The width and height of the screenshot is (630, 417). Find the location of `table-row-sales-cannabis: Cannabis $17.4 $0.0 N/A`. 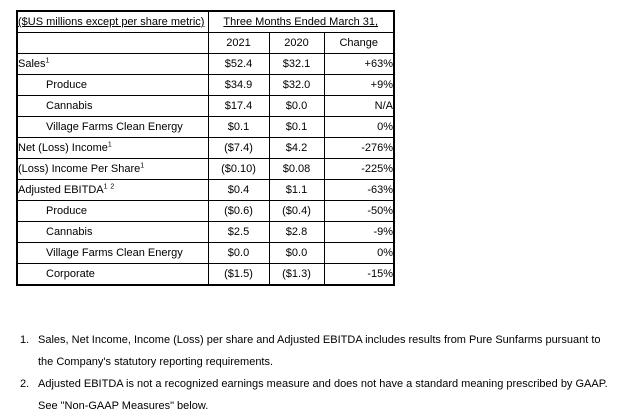

table-row-sales-cannabis: Cannabis $17.4 $0.0 N/A is located at coordinates (205, 106).